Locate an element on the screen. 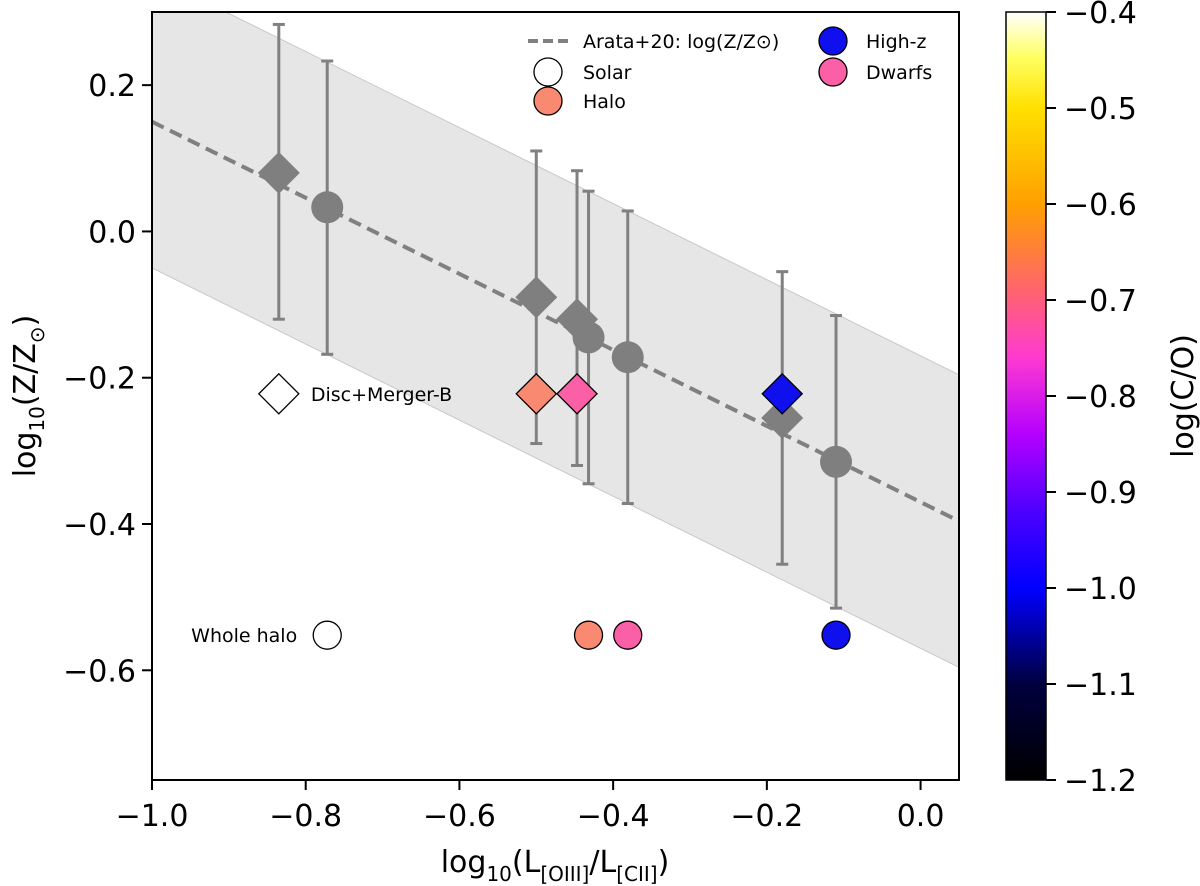 This screenshot has height=886, width=1200. y-axis: 0.2 0.0 −0.2 −0.4 −0.6 is located at coordinates (107, 379).